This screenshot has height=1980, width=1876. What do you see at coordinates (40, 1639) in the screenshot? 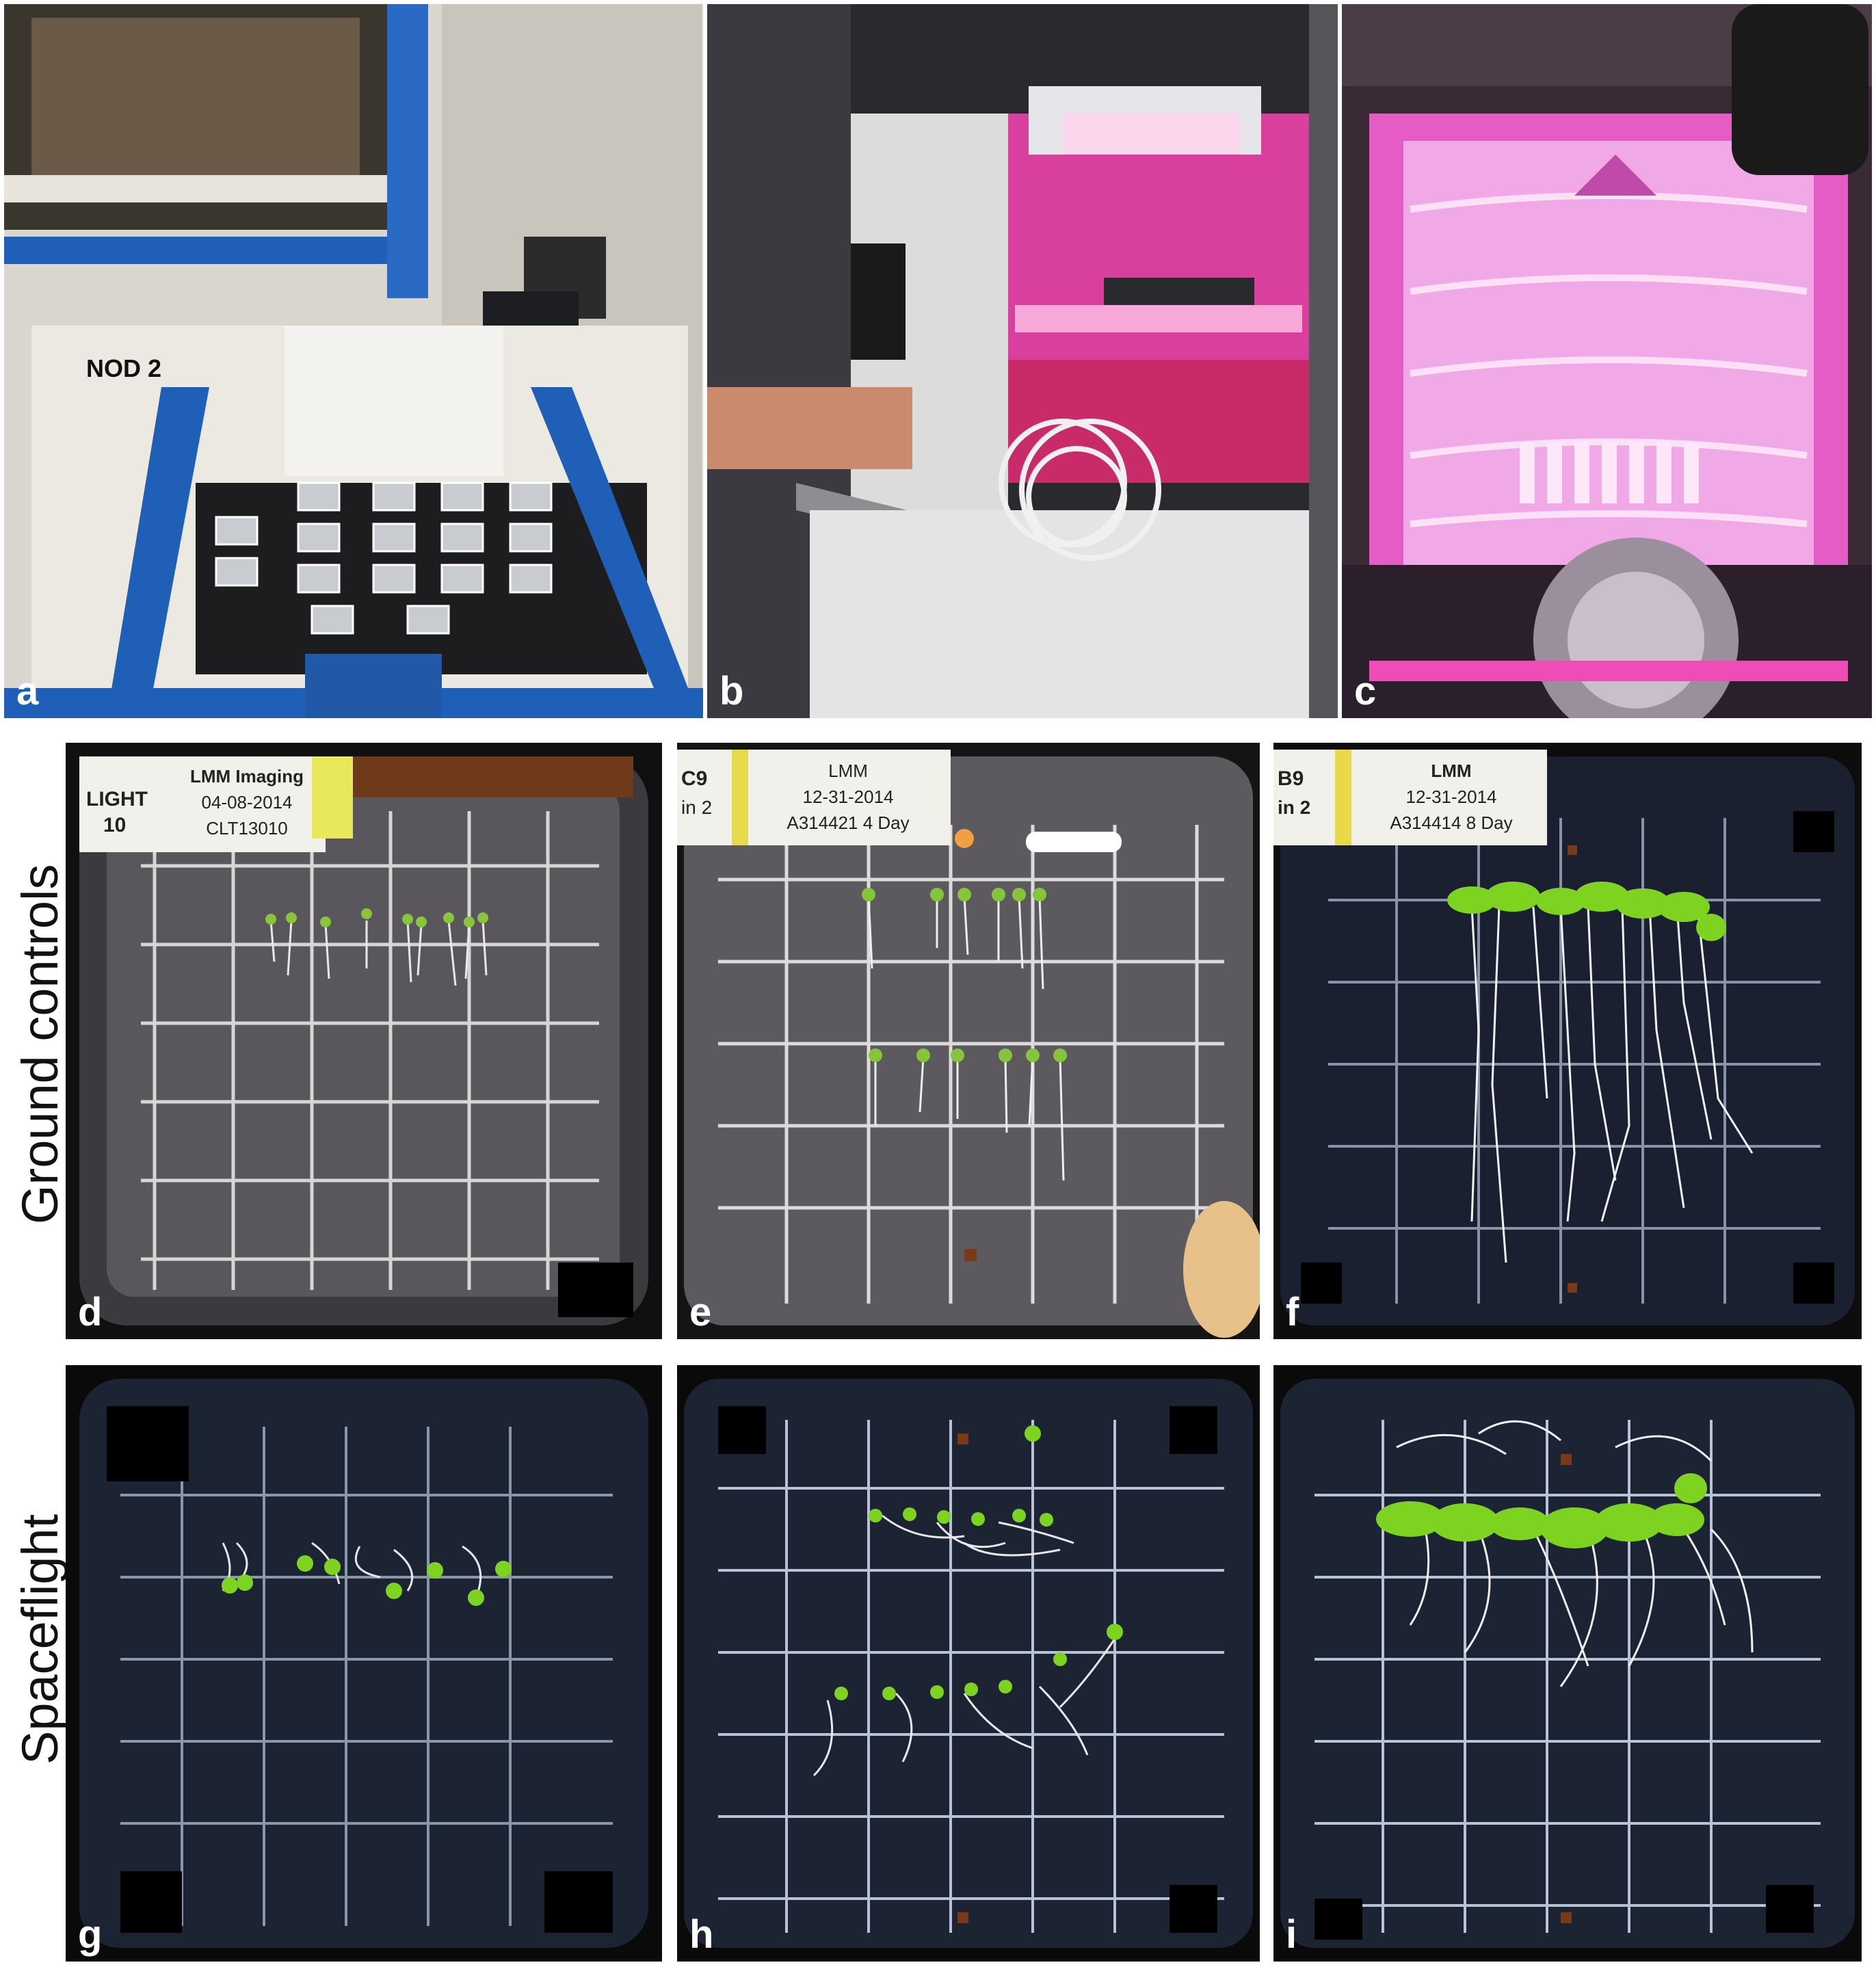
I see `row-label-spaceflight: Spaceflight` at bounding box center [40, 1639].